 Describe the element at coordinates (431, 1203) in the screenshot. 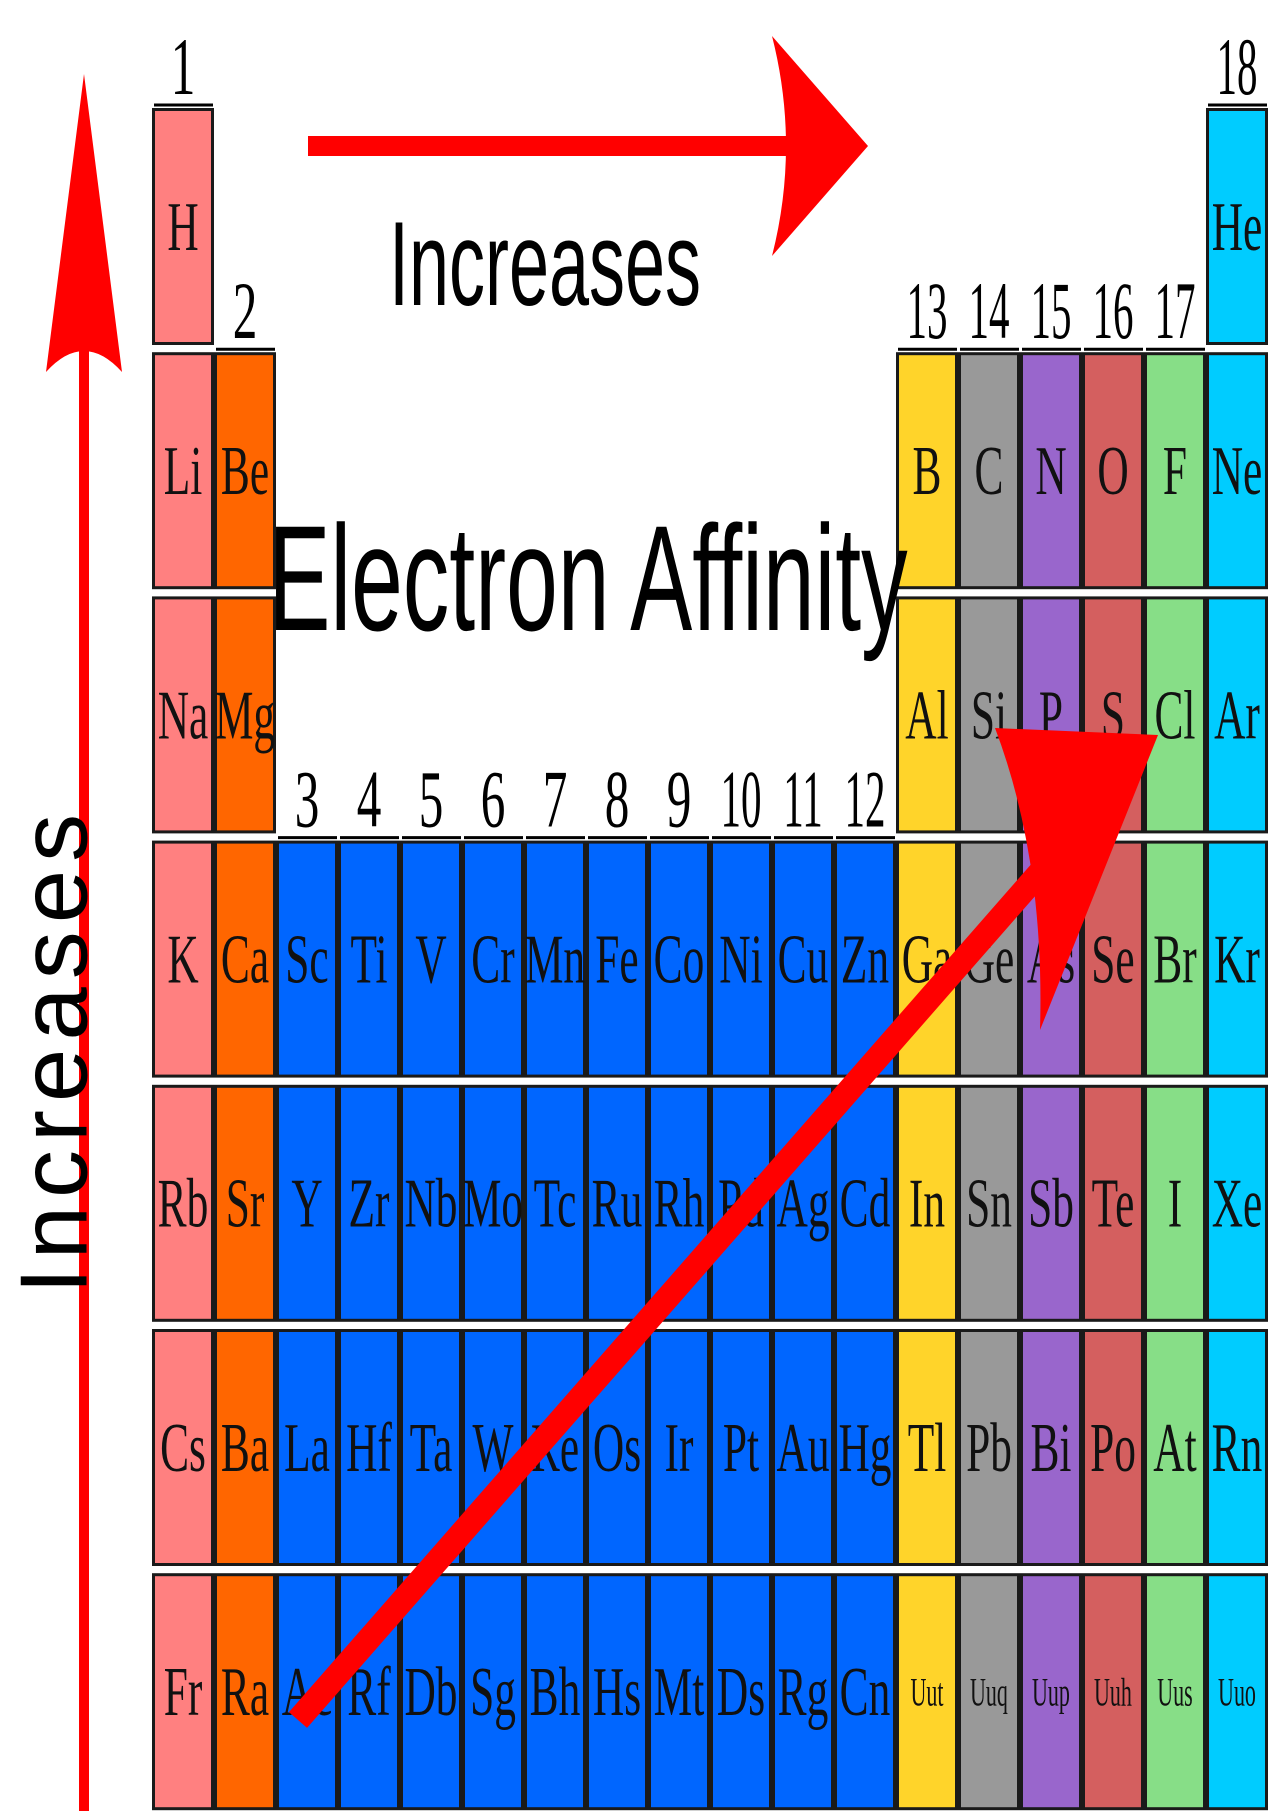

I see `element-cell-nb: Nb` at that location.